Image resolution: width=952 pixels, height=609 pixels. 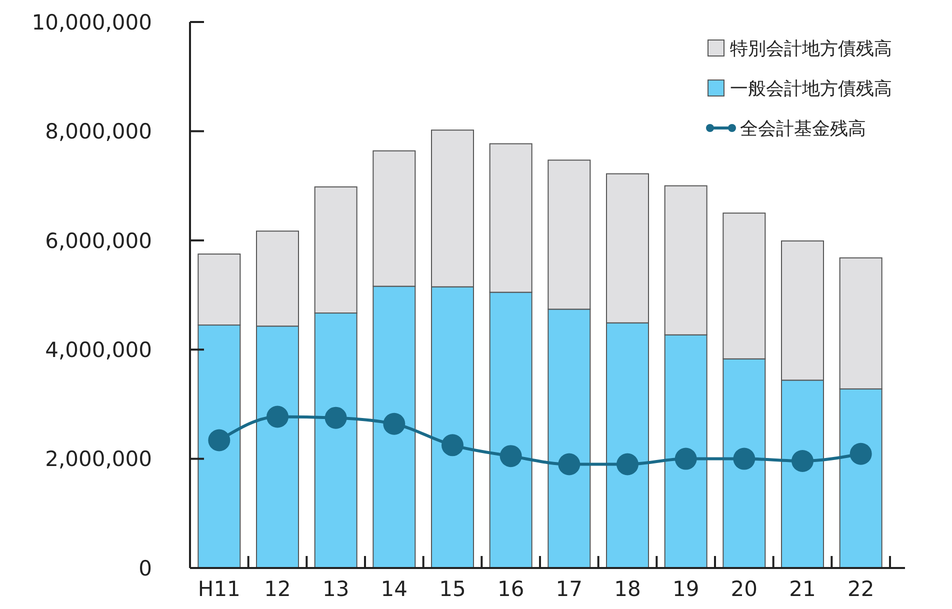 I want to click on x-tick-label: 20, so click(x=744, y=589).